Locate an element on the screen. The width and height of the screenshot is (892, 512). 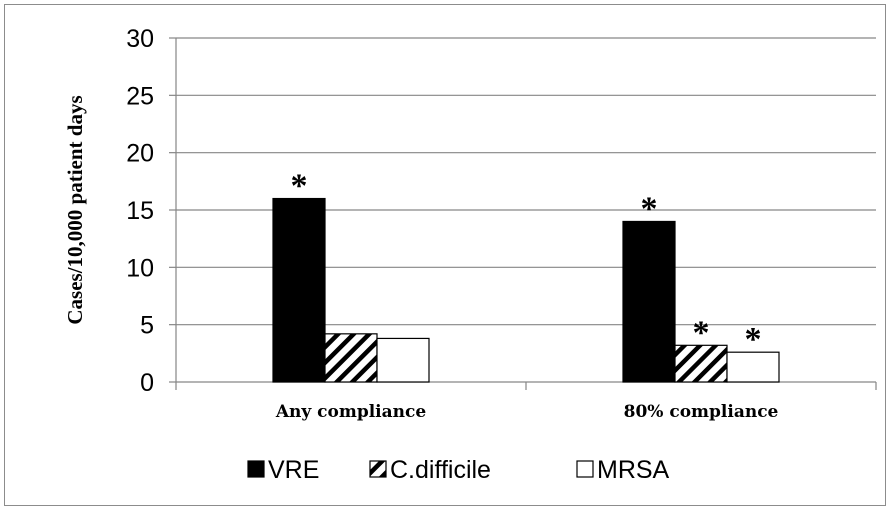
y-tick-label: 0 is located at coordinates (147, 383).